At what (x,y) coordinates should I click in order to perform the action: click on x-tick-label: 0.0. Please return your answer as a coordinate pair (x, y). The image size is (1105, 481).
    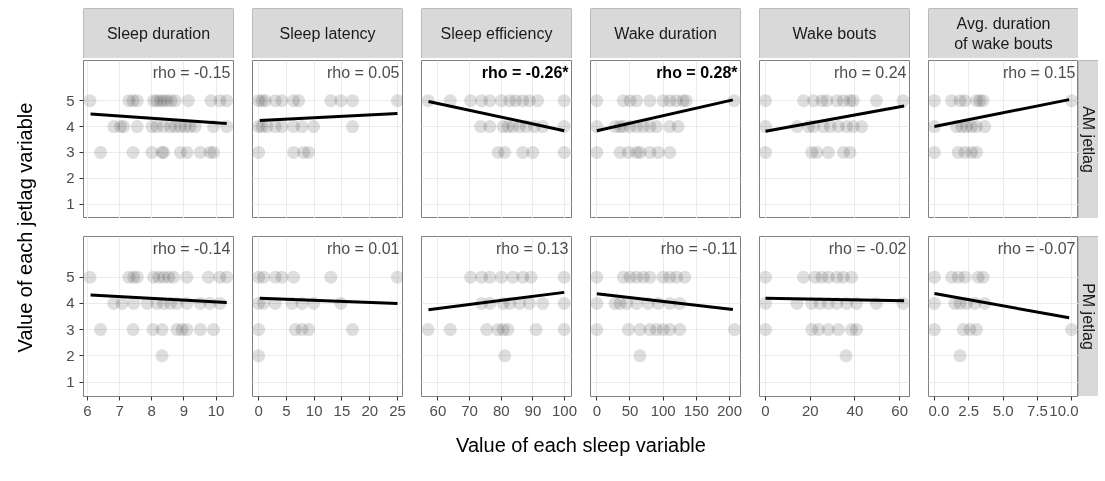
    Looking at the image, I should click on (939, 410).